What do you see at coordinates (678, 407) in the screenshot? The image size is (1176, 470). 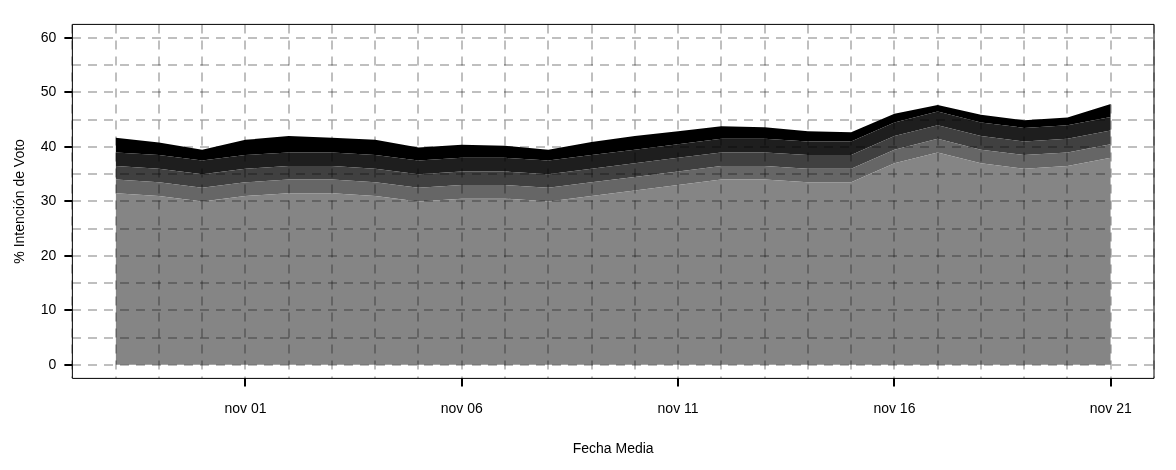 I see `x-tick-label: nov 11` at bounding box center [678, 407].